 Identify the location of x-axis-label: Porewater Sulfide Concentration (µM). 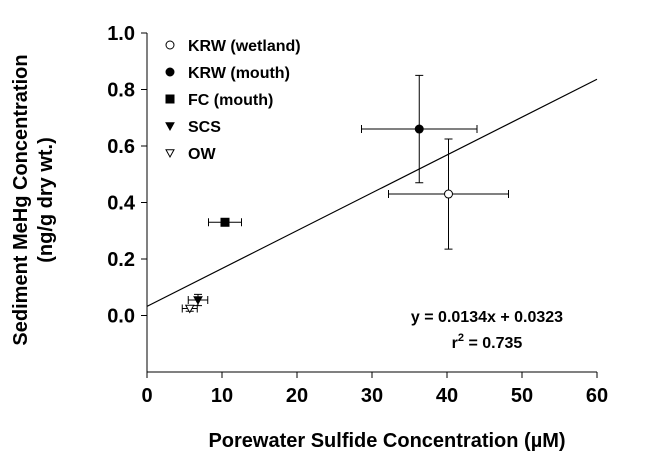
(386, 441).